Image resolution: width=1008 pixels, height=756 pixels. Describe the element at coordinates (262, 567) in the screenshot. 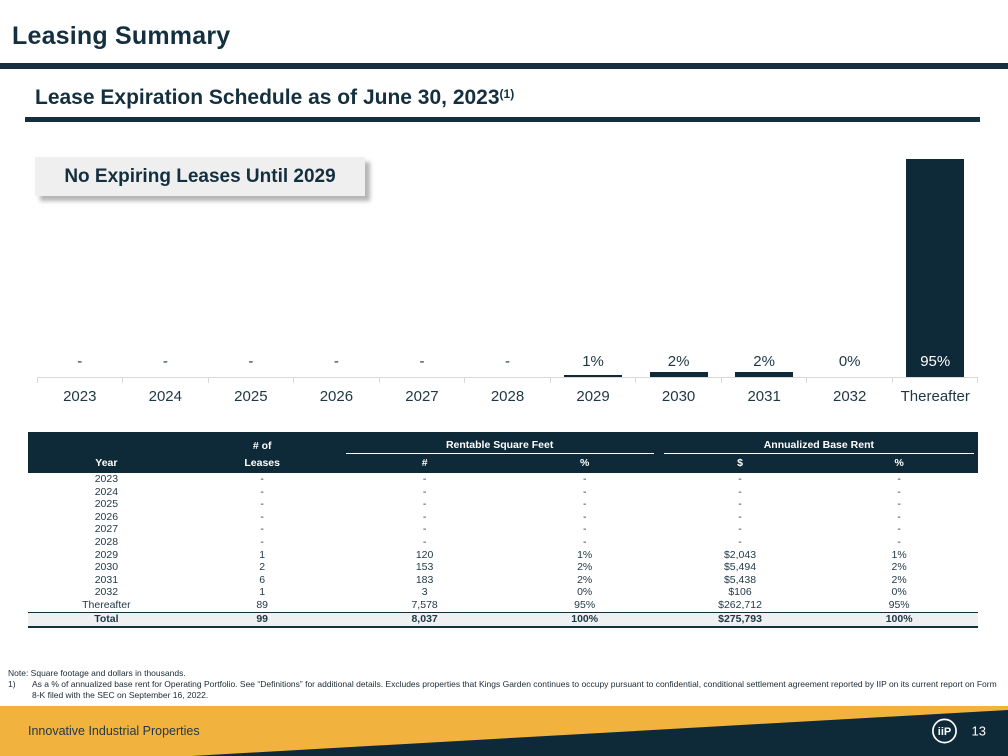

I see `table-cell: 2` at that location.